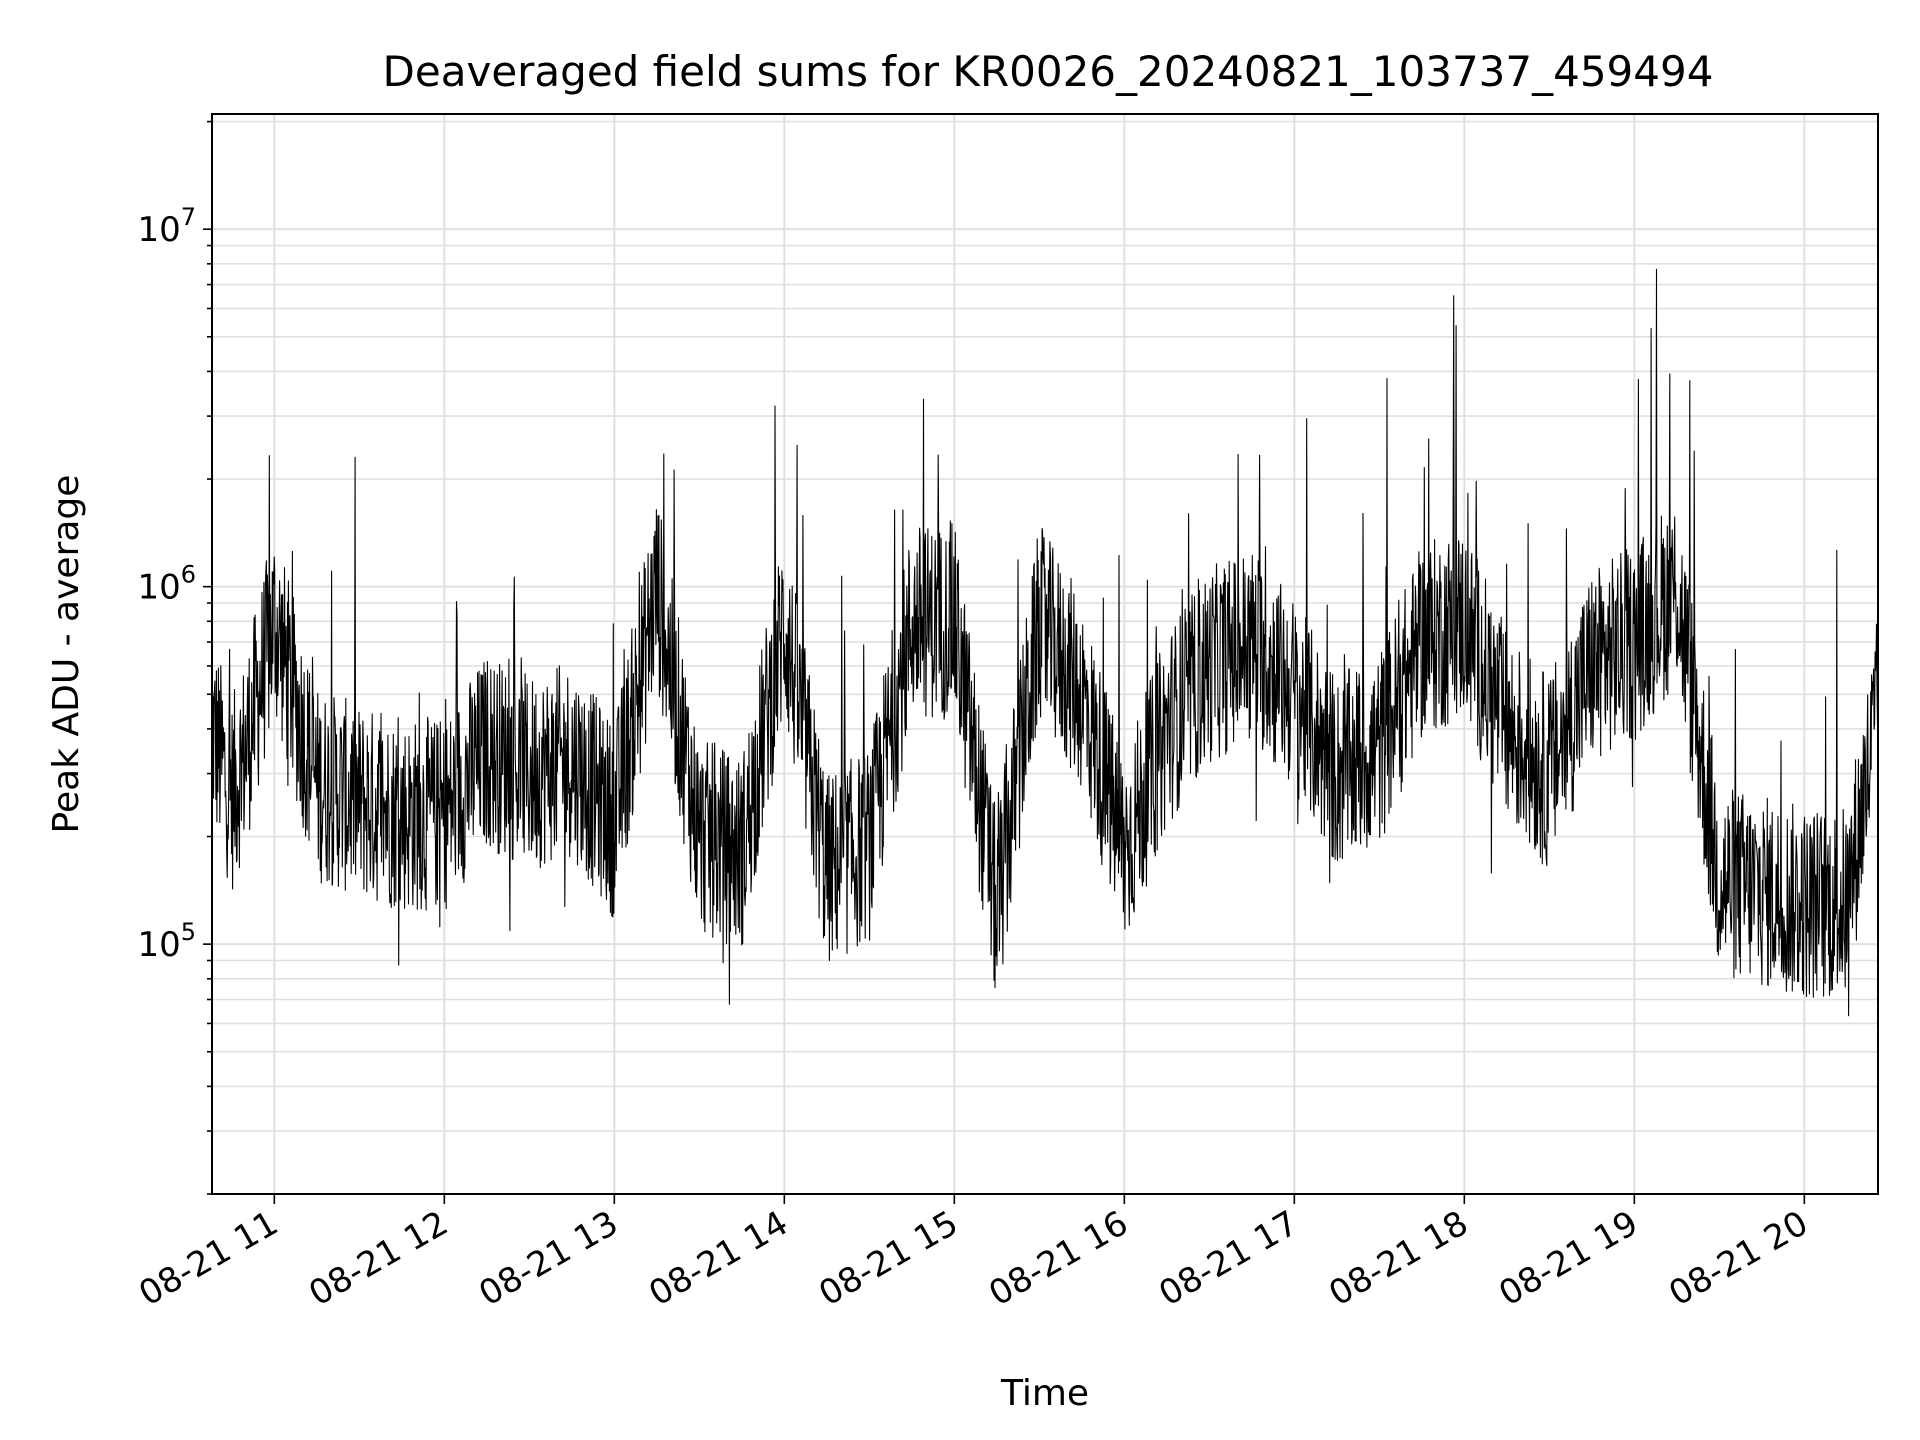 The width and height of the screenshot is (1920, 1440). I want to click on y-tick-label: 10⁷, so click(166, 226).